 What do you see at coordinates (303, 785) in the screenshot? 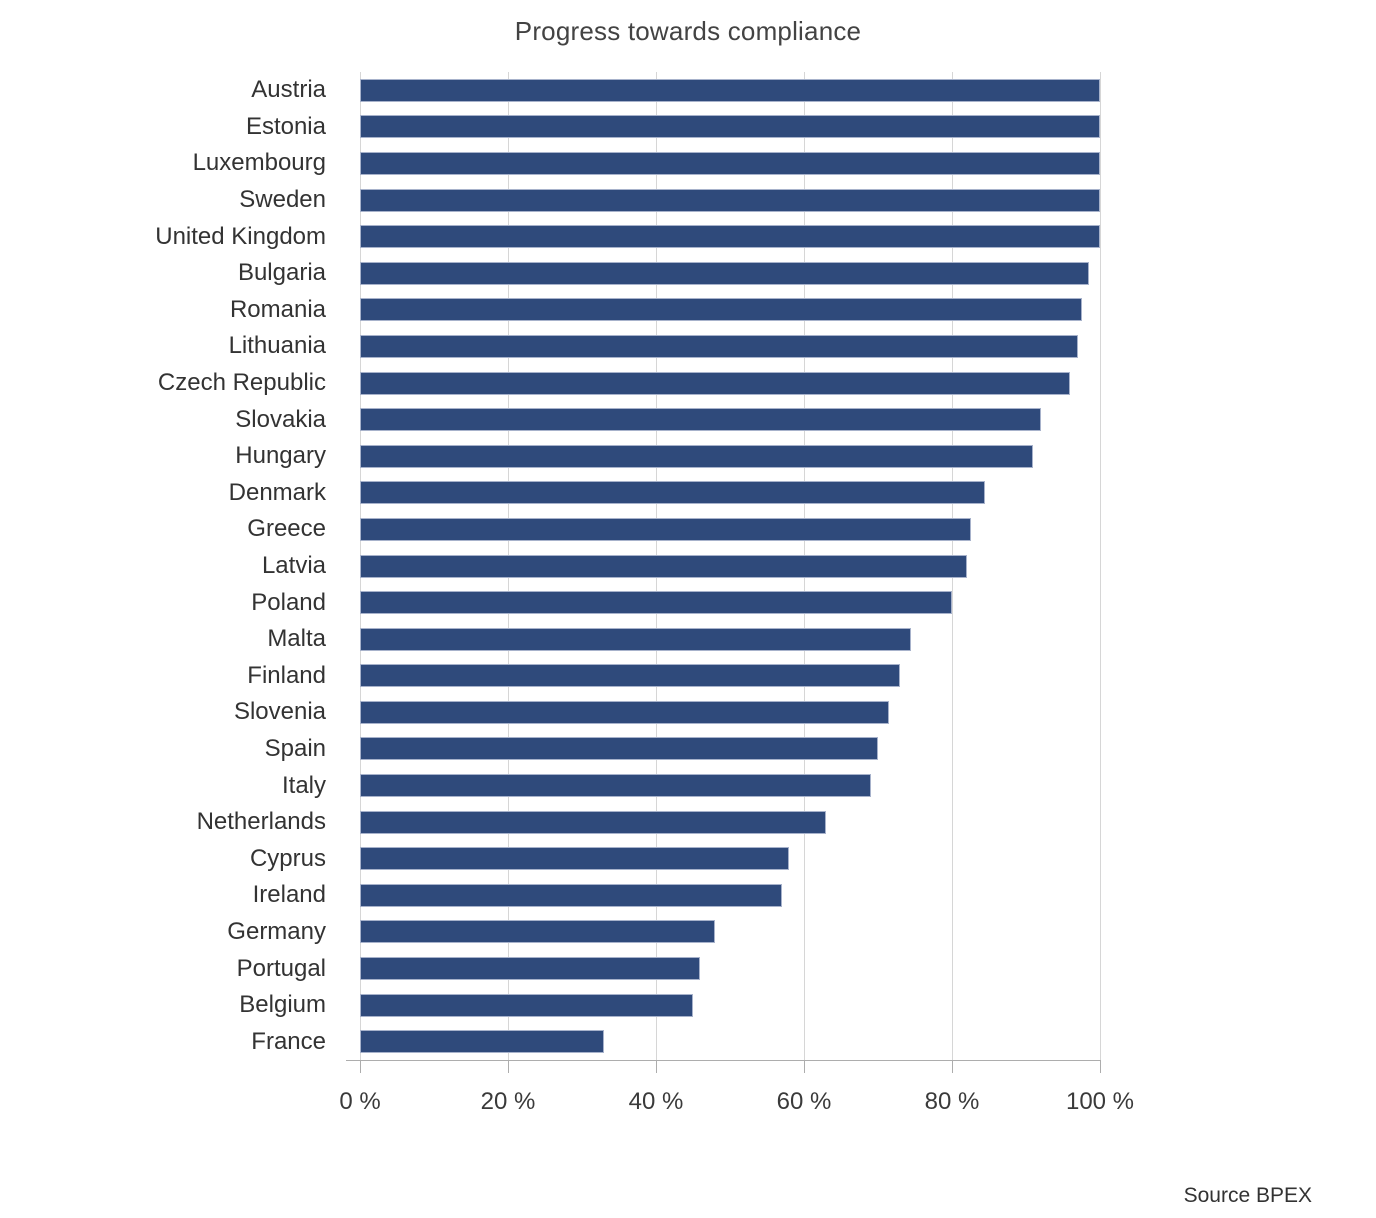
I see `category-label: Italy` at bounding box center [303, 785].